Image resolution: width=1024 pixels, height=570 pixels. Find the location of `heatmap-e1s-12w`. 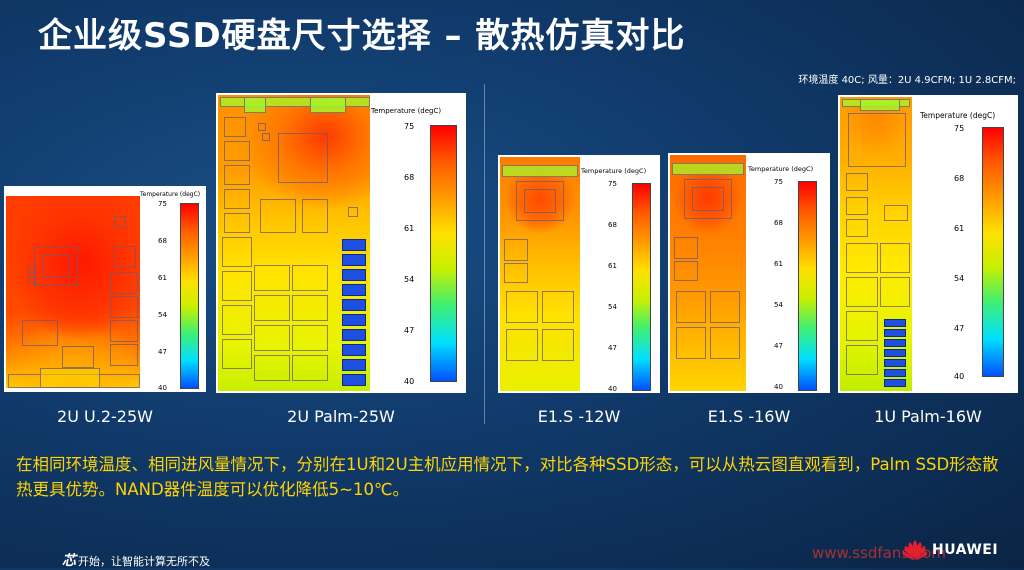

heatmap-e1s-12w is located at coordinates (540, 274).